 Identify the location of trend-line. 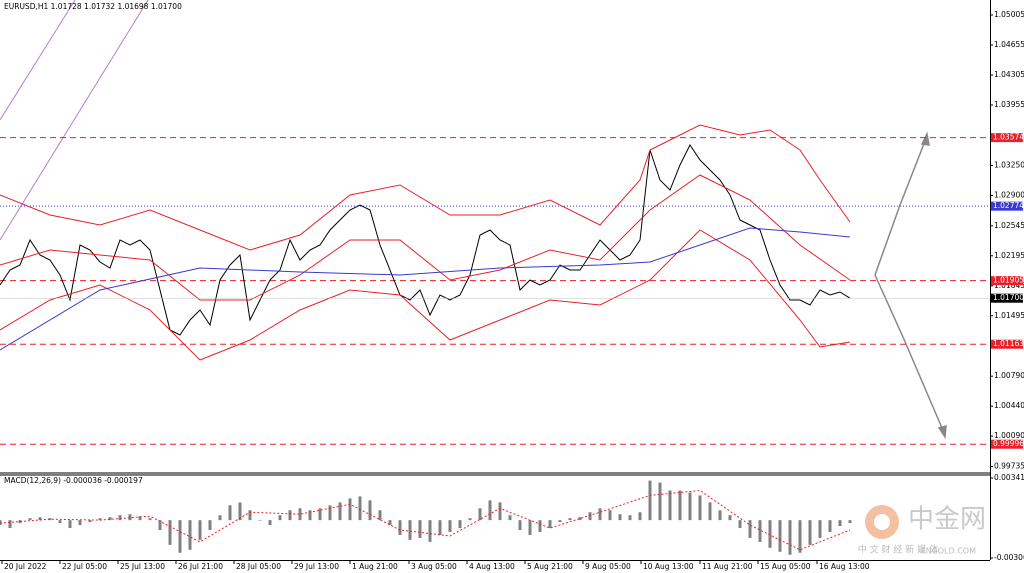
(38, 60).